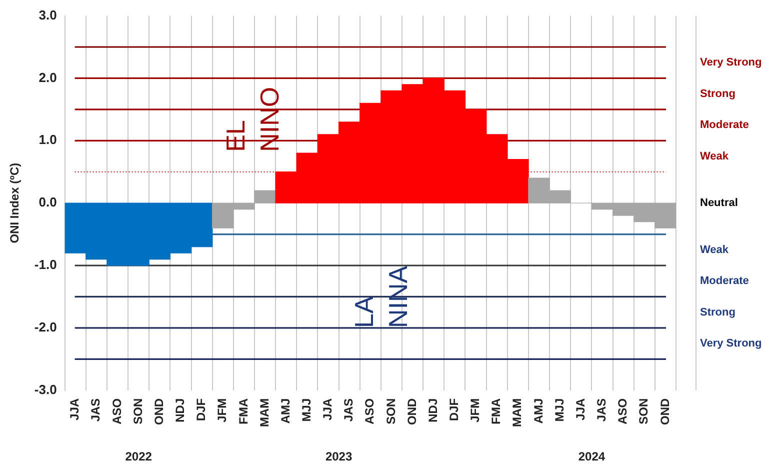 The height and width of the screenshot is (465, 776). What do you see at coordinates (45, 389) in the screenshot?
I see `y-tick-label: -3.0` at bounding box center [45, 389].